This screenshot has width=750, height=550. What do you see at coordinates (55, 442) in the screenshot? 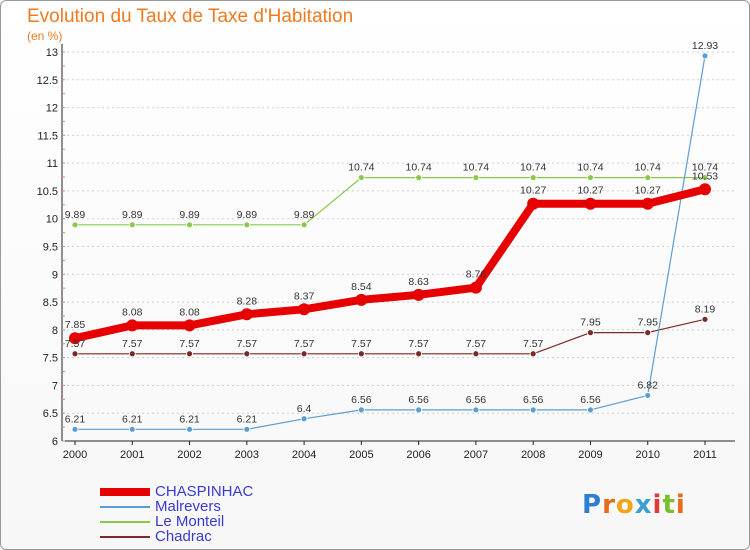
I see `y-tick-label: 6` at bounding box center [55, 442].